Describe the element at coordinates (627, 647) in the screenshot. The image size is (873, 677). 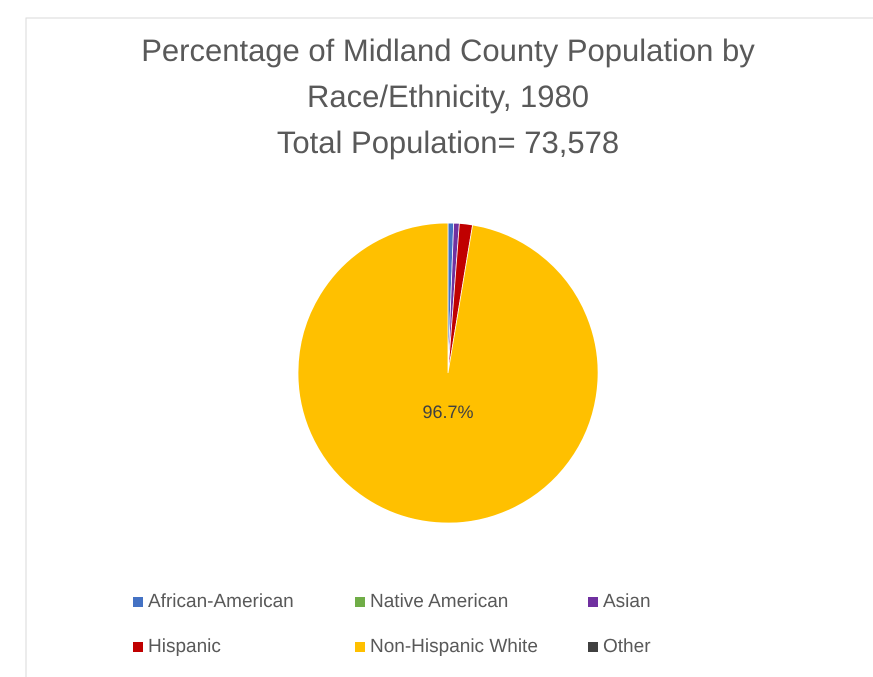
I see `legend-label: Other` at that location.